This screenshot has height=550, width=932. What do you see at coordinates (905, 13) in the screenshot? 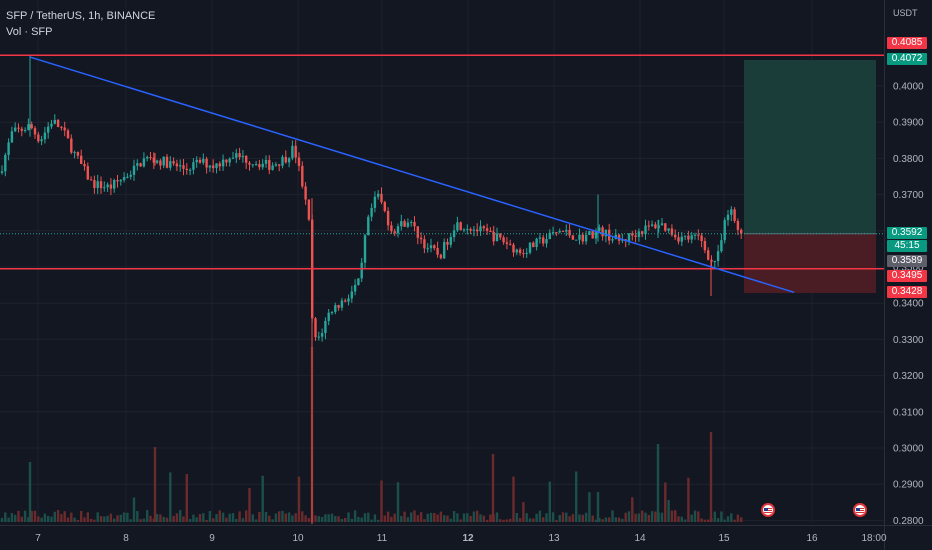
I see `currency-label: USDT` at bounding box center [905, 13].